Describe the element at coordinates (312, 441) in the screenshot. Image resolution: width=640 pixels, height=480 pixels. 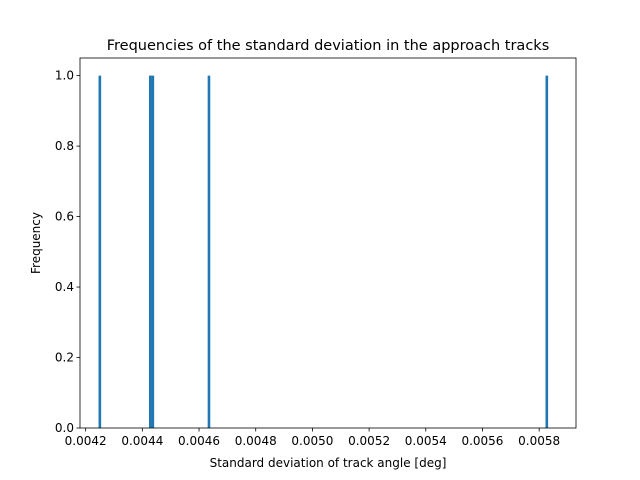
I see `x-tick-label-4: 0.0050` at that location.